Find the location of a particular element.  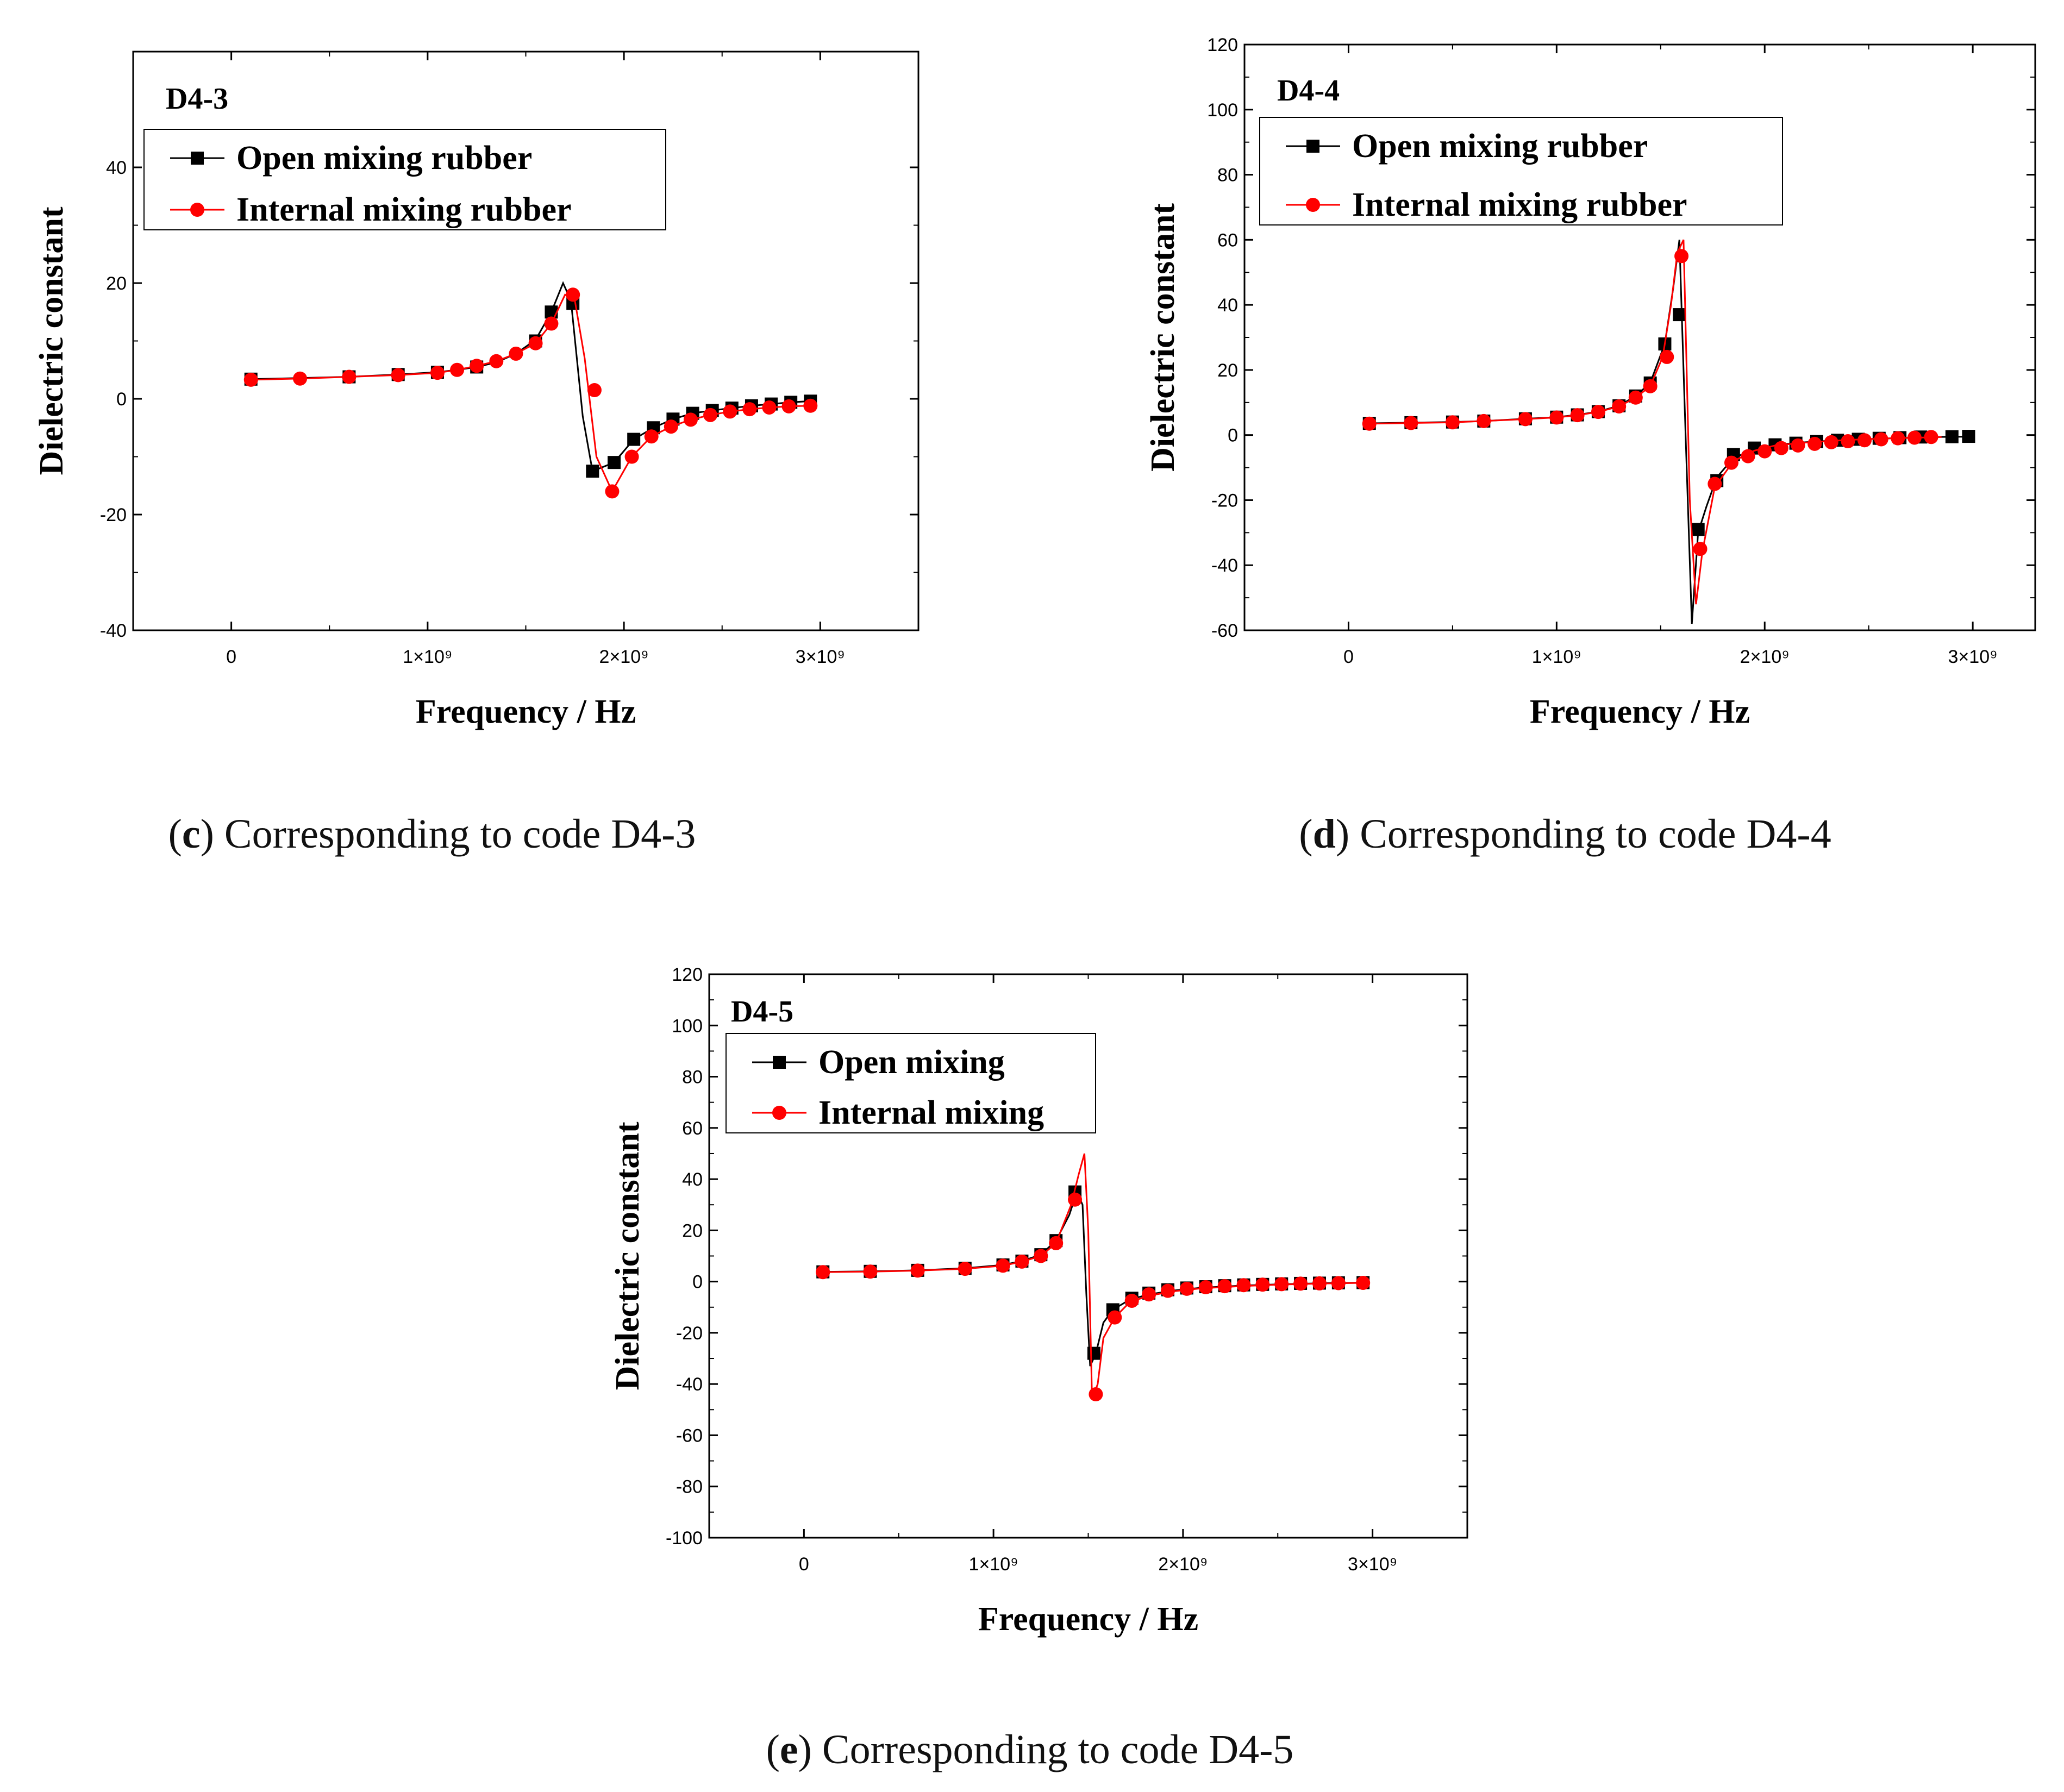

y-tick-label: -40 is located at coordinates (1224, 565).